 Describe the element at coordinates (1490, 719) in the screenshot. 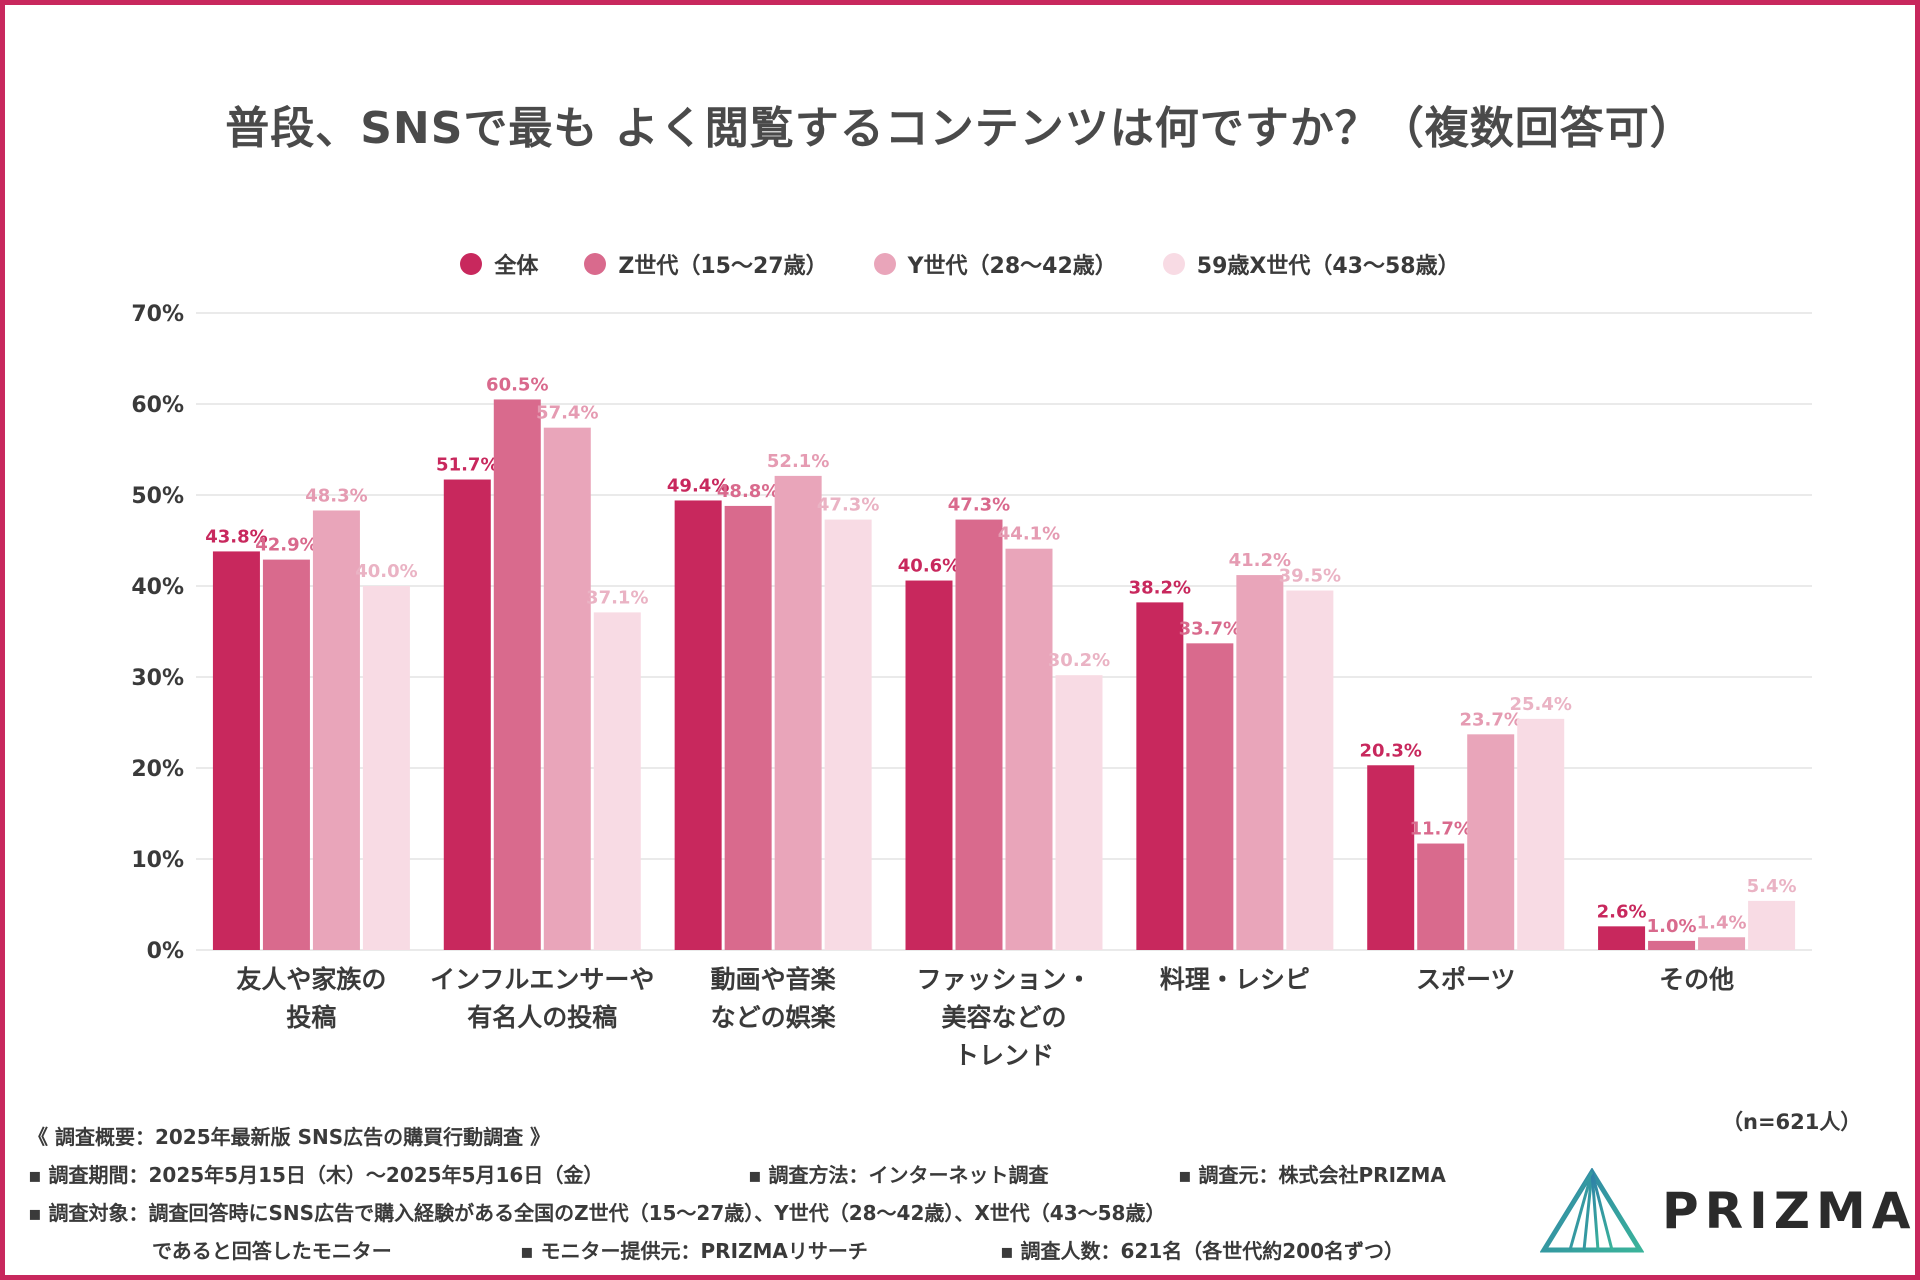

I see `data-label: 23.7%` at that location.